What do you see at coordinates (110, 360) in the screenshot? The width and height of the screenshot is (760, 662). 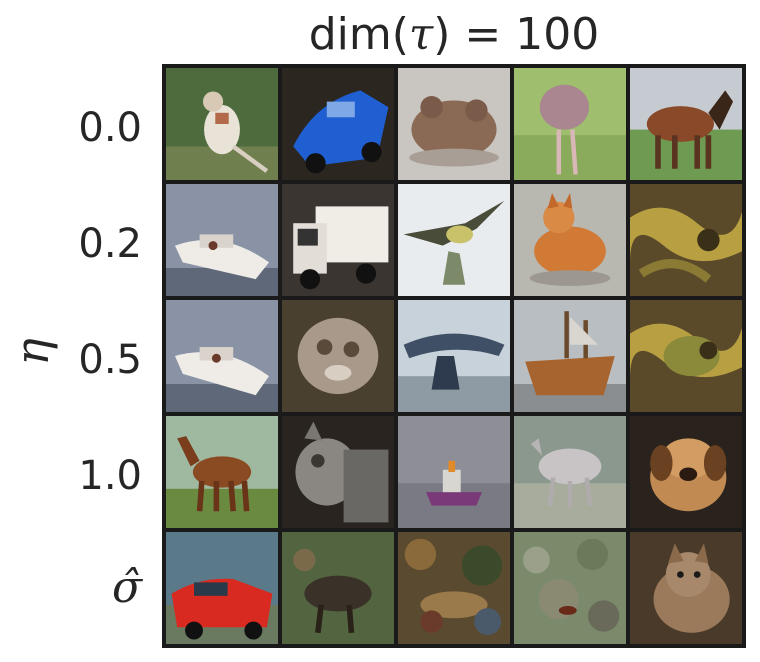 I see `row-label-2: 0.5` at bounding box center [110, 360].